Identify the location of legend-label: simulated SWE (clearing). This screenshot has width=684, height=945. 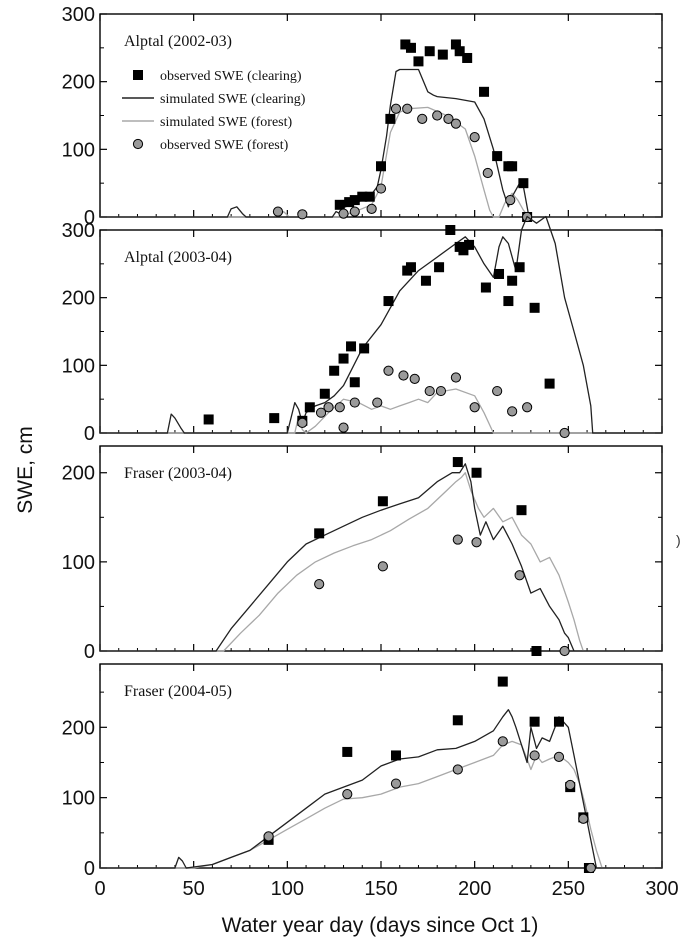
(233, 99).